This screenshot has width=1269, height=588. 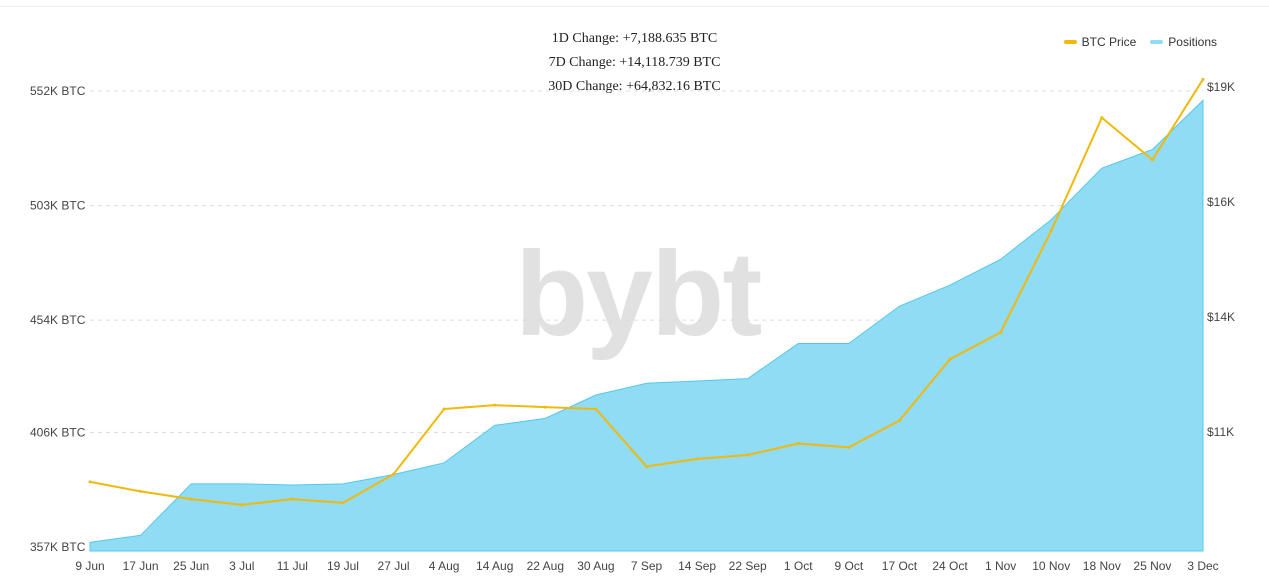 What do you see at coordinates (697, 566) in the screenshot?
I see `x-tick-label: 14 Sep` at bounding box center [697, 566].